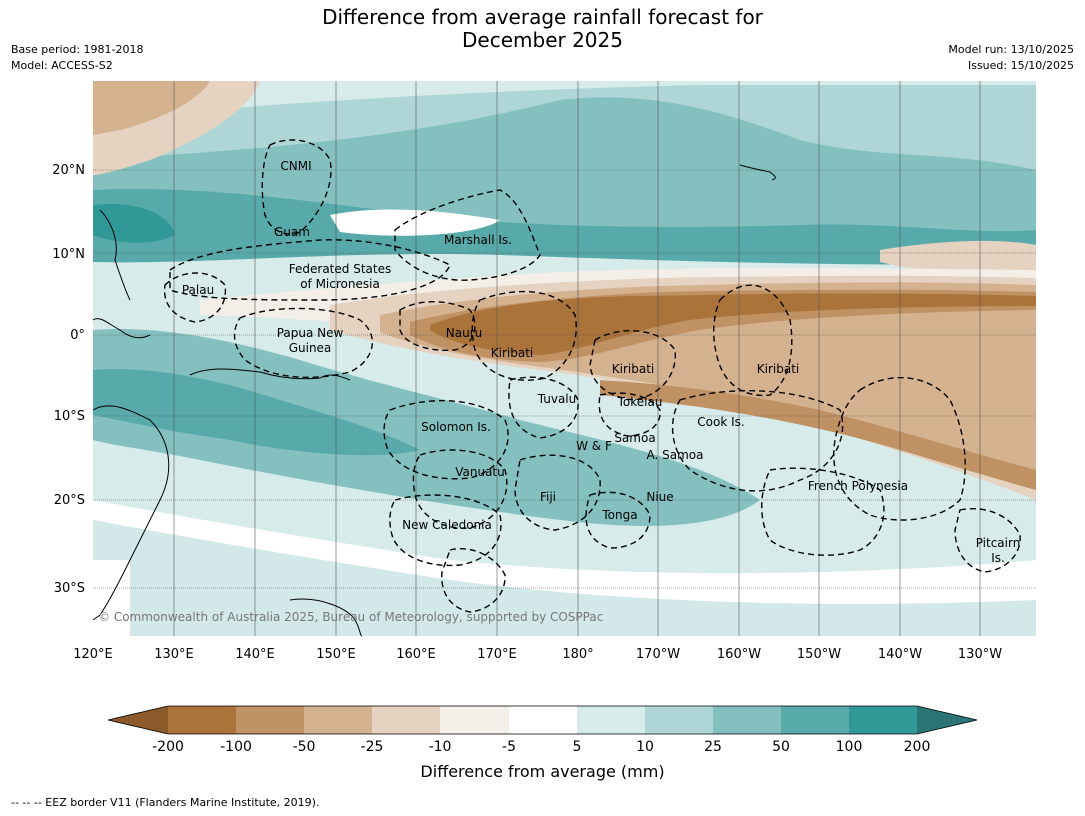  What do you see at coordinates (819, 654) in the screenshot?
I see `lon-label: 150°W` at bounding box center [819, 654].